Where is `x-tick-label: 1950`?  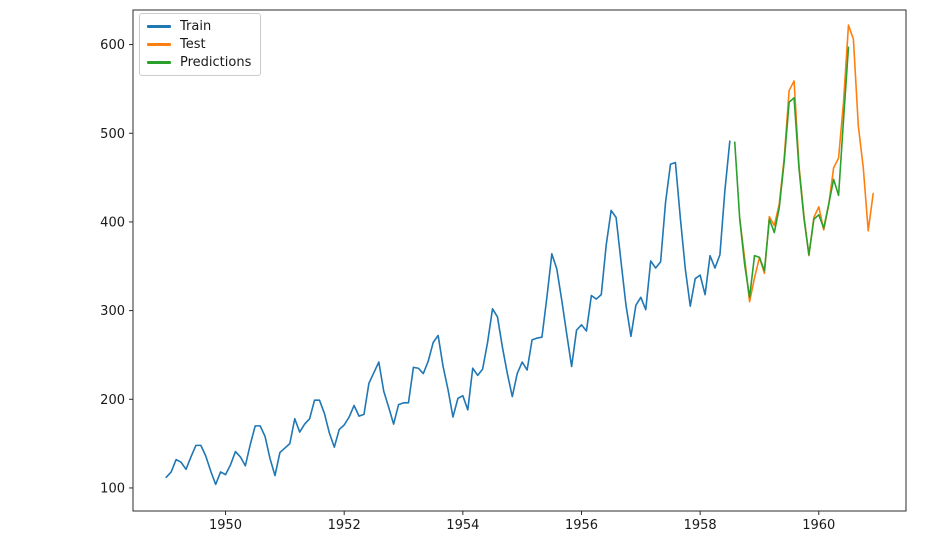
x-tick-label: 1950 is located at coordinates (225, 525).